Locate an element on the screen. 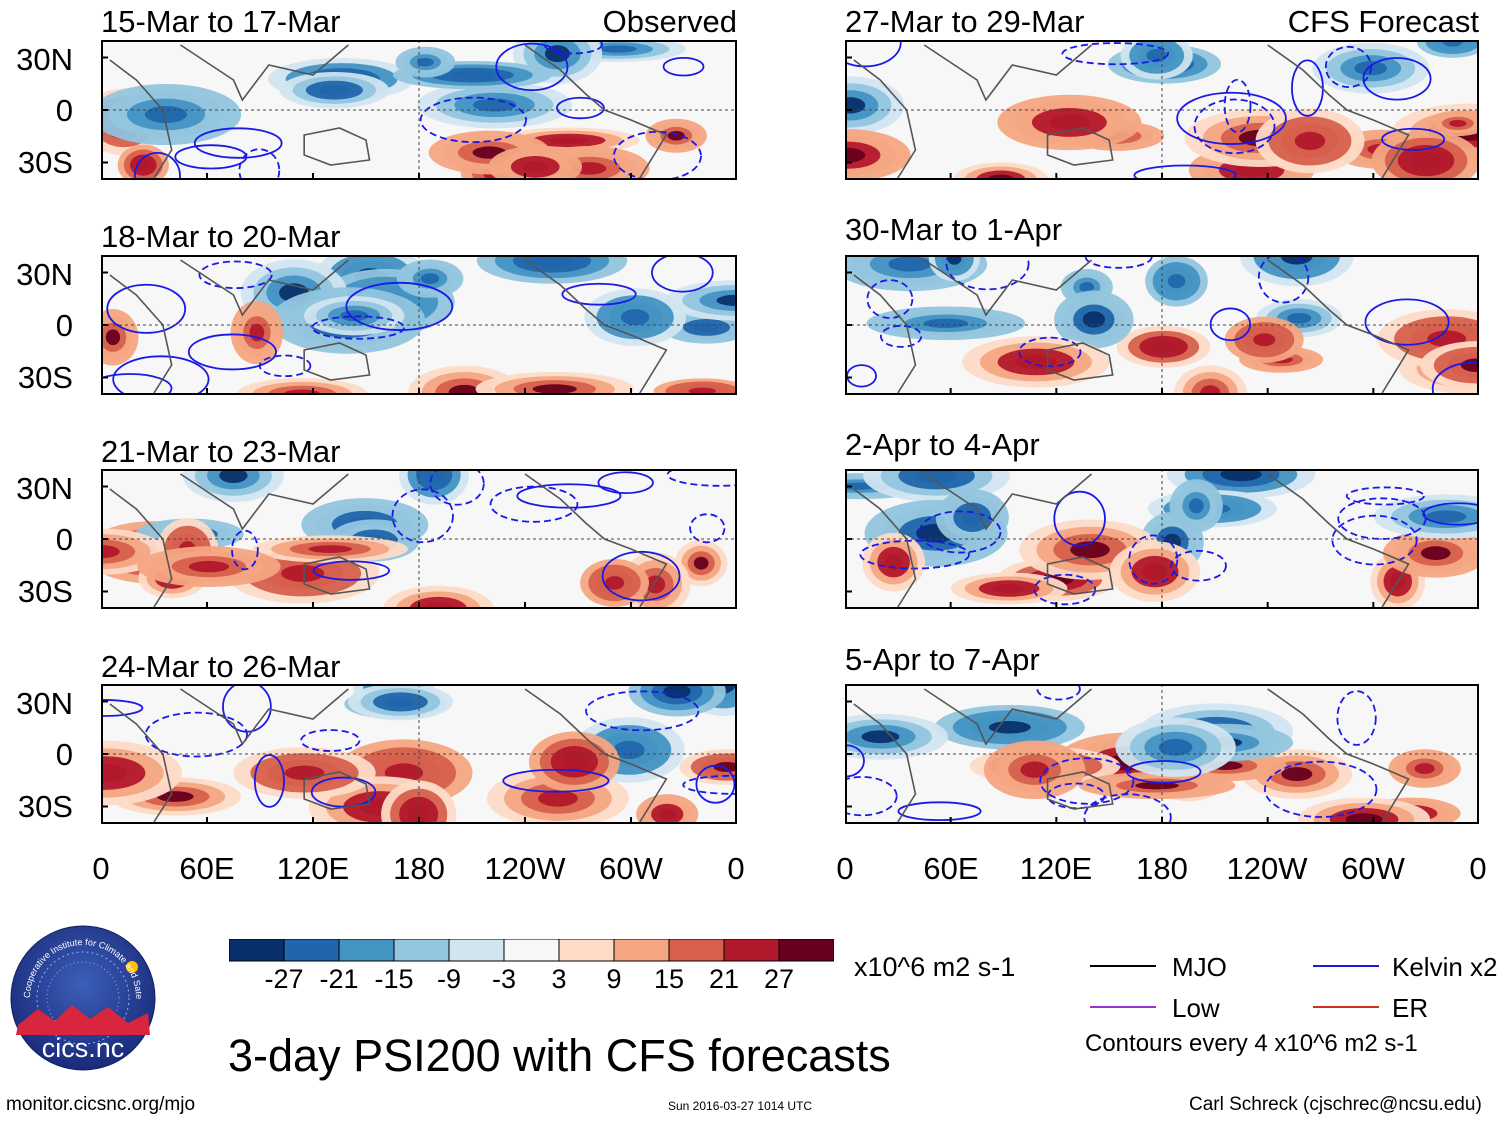  logo-name: cics.nc is located at coordinates (83, 1048).